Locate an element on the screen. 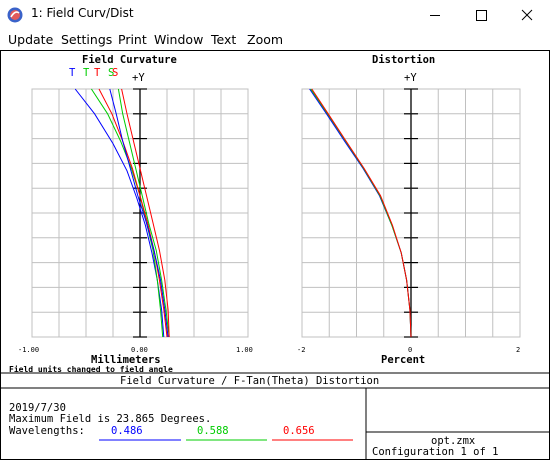 The image size is (550, 460). field-units-note: Field units changed to field angle is located at coordinates (91, 369).